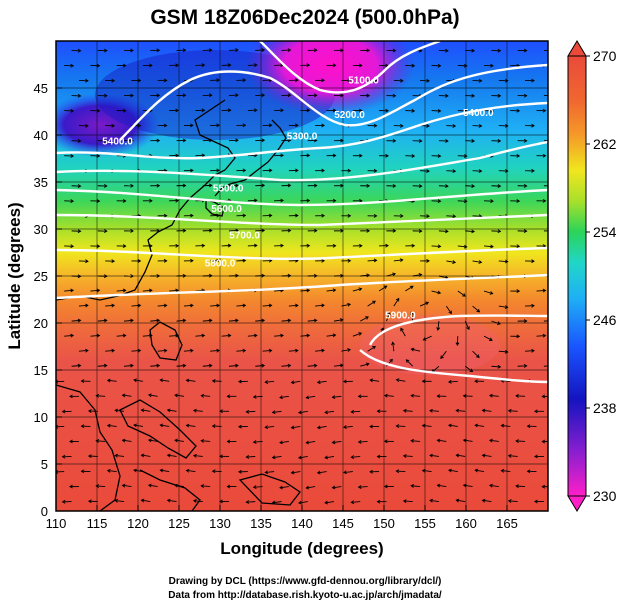 This screenshot has width=619, height=605. Describe the element at coordinates (400, 315) in the screenshot. I see `contour-label: 5900.0` at that location.